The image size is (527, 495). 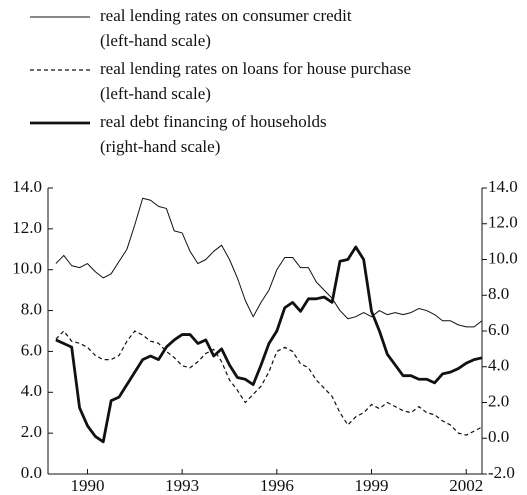 What do you see at coordinates (87, 485) in the screenshot?
I see `x-tick-label: 1990` at bounding box center [87, 485].